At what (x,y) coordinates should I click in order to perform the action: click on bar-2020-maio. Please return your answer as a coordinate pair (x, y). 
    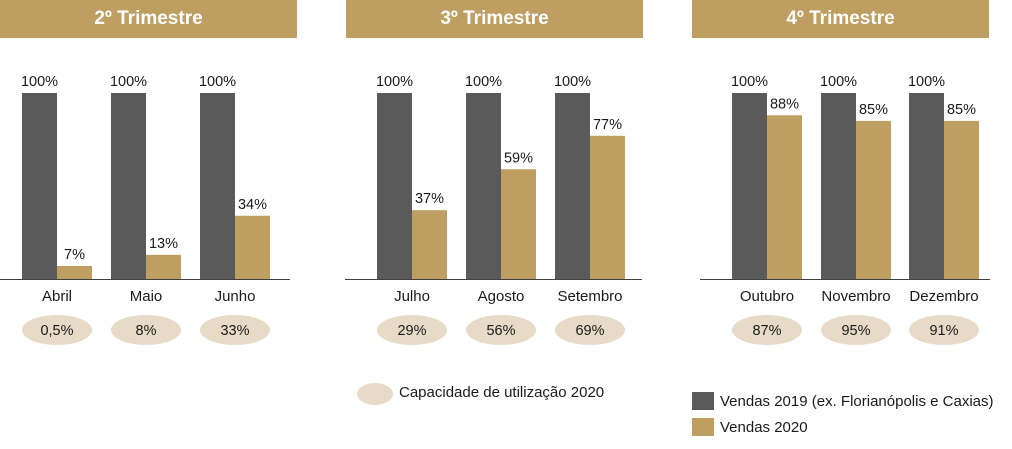
    Looking at the image, I should click on (163, 266).